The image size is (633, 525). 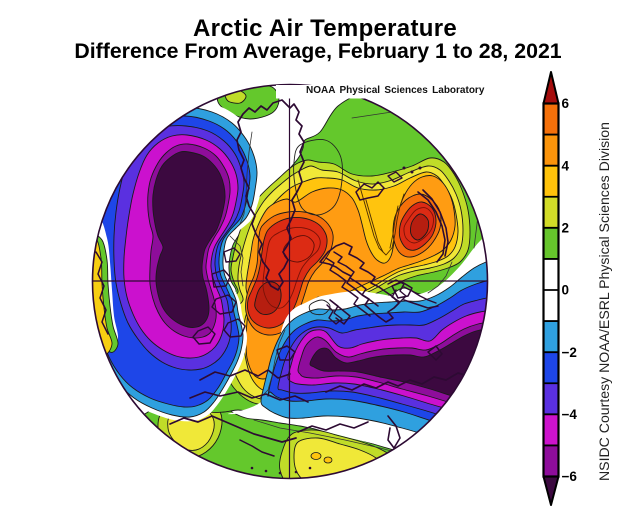 What do you see at coordinates (566, 290) in the screenshot?
I see `svg-text: 0` at bounding box center [566, 290].